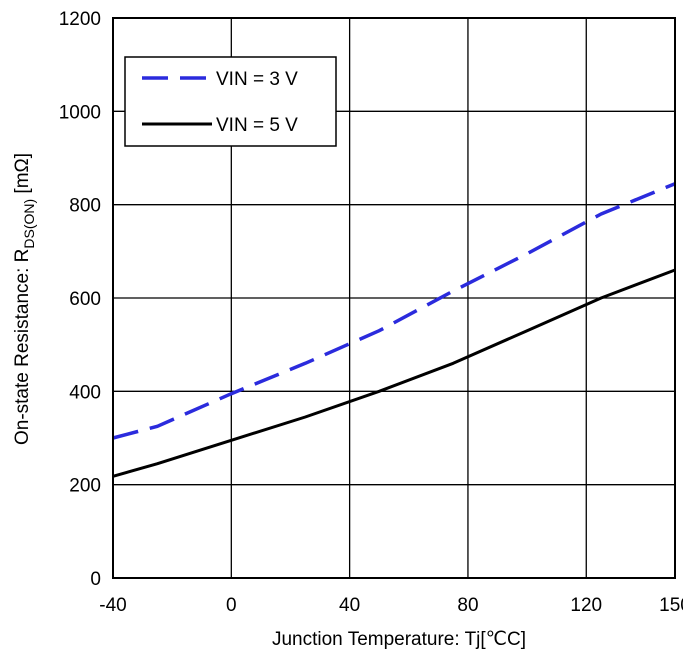 This screenshot has height=662, width=683. Describe the element at coordinates (112, 605) in the screenshot. I see `x-tick-label: -40` at that location.